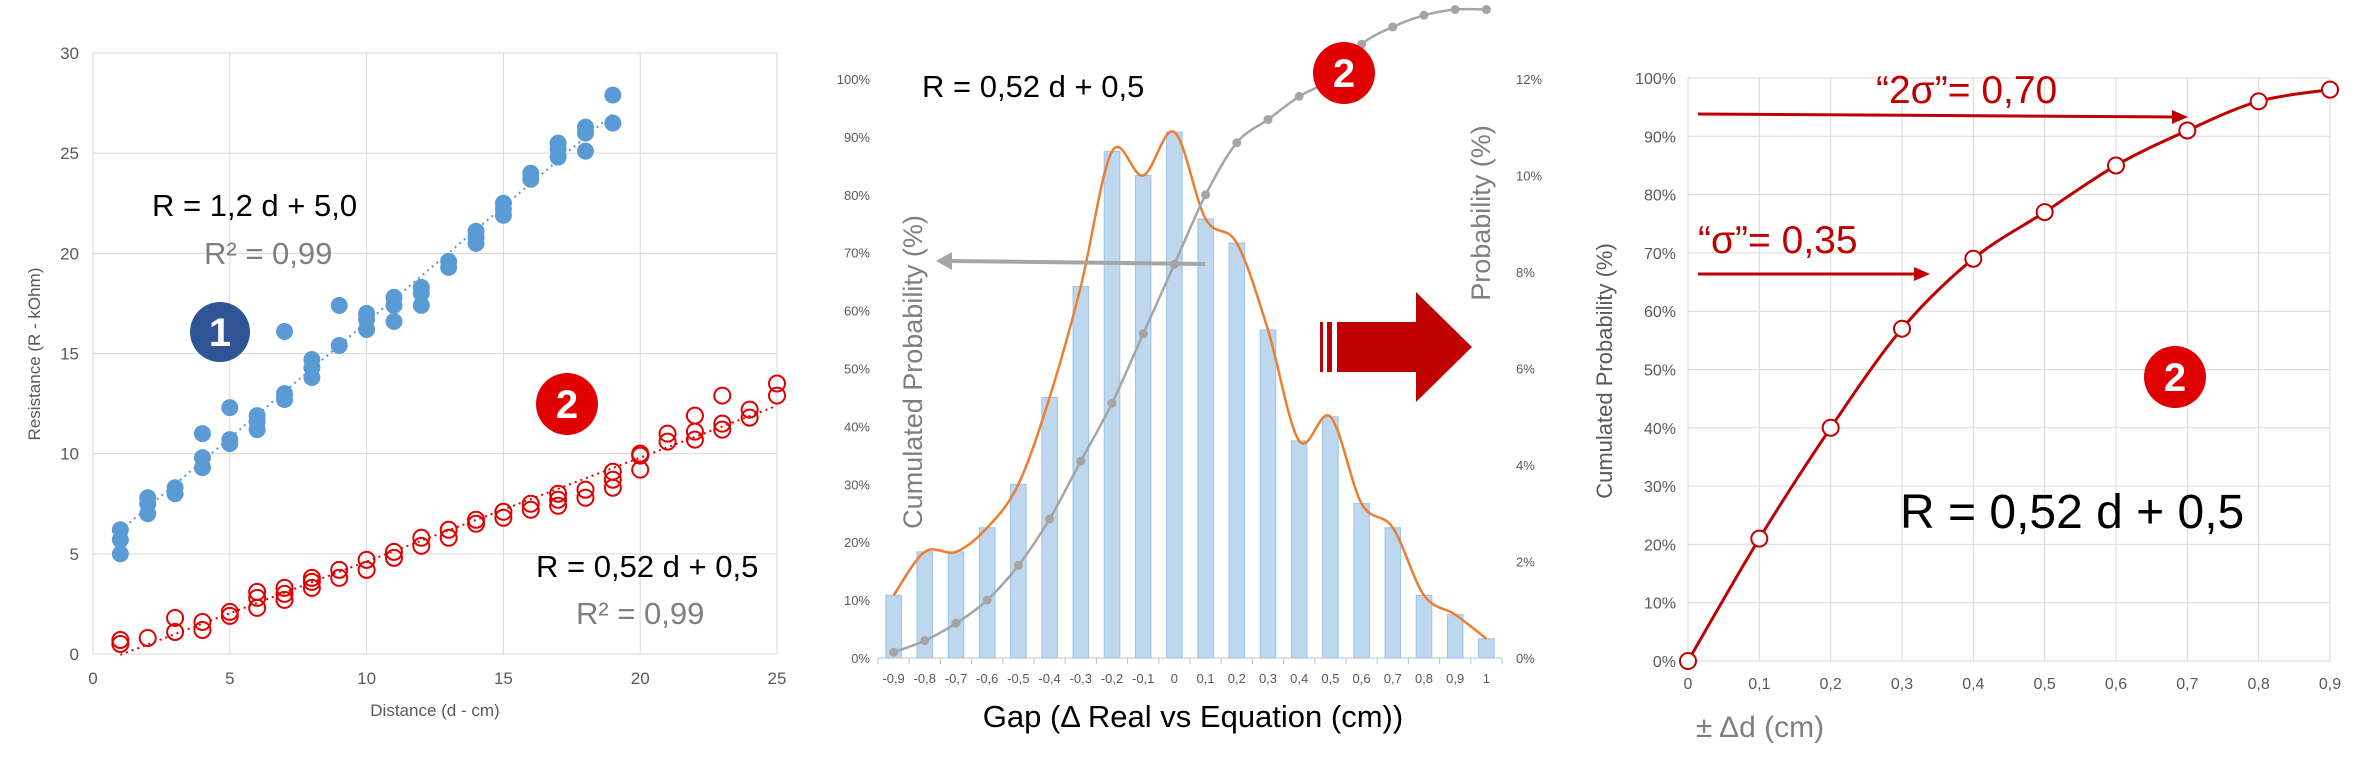 The image size is (2362, 774). Describe the element at coordinates (1112, 678) in the screenshot. I see `histogram-x-tick: -0,2` at that location.